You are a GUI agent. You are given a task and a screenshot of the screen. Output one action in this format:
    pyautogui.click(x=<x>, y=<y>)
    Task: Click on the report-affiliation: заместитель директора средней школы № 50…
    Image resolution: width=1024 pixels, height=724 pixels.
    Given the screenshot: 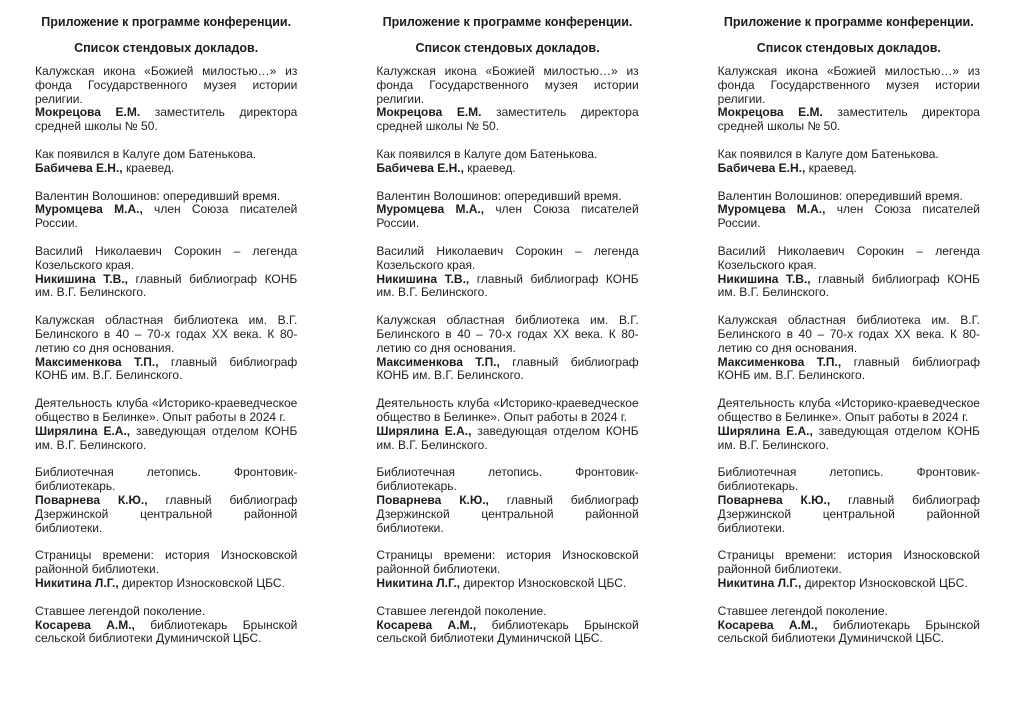 What is the action you would take?
    pyautogui.click(x=166, y=119)
    